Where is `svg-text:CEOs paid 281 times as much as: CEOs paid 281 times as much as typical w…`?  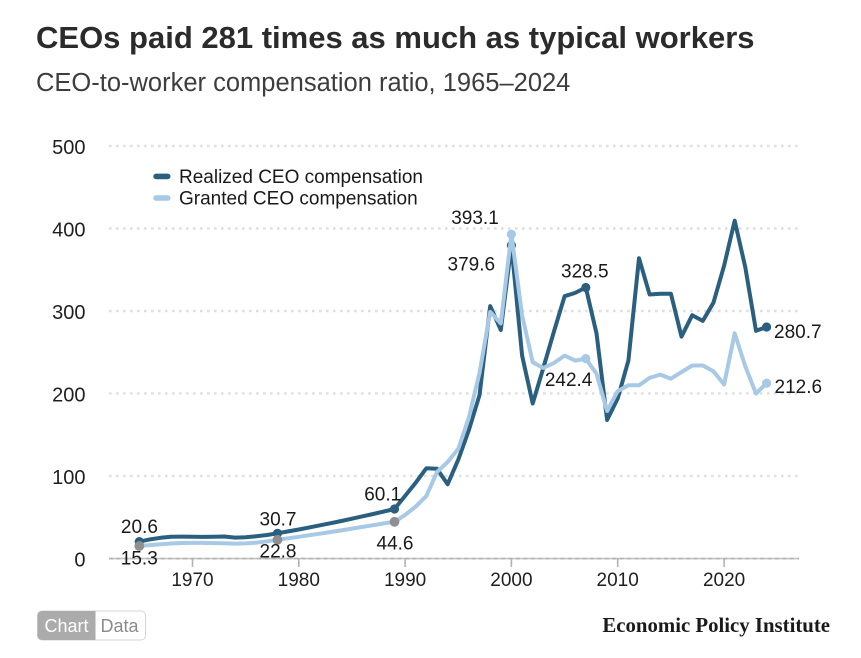
svg-text:CEOs paid 281 times as much as: CEOs paid 281 times as much as typical w… is located at coordinates (395, 37).